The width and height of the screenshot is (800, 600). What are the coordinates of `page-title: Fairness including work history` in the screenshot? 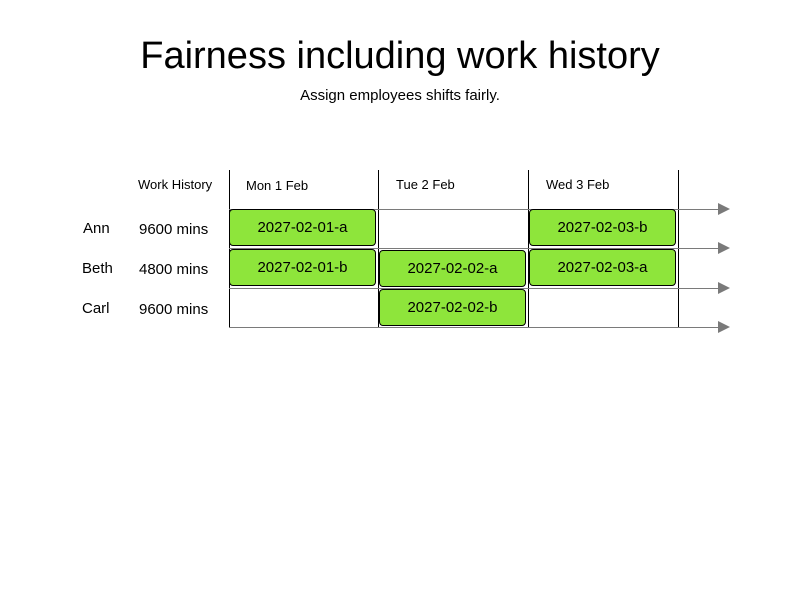 It's located at (400, 56).